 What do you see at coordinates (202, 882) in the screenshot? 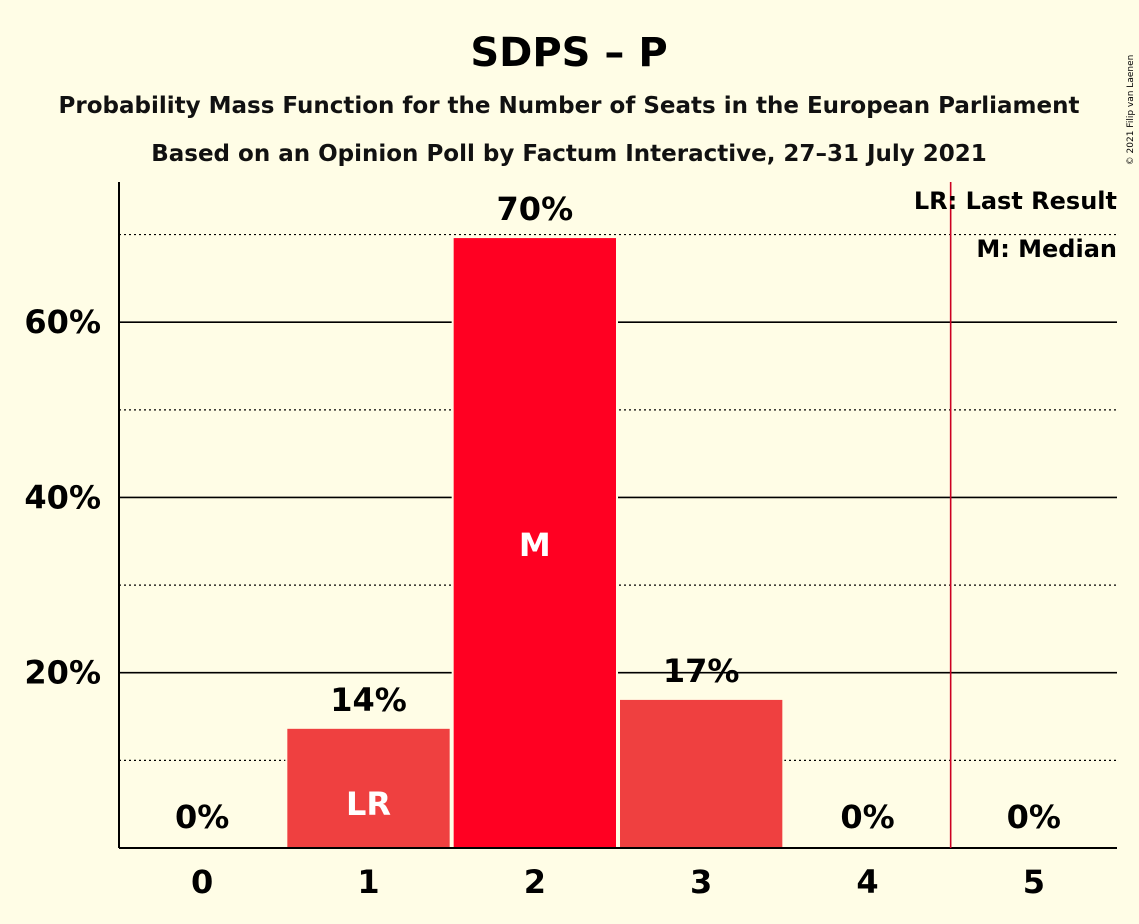
I see `x-tick-label: 0` at bounding box center [202, 882].